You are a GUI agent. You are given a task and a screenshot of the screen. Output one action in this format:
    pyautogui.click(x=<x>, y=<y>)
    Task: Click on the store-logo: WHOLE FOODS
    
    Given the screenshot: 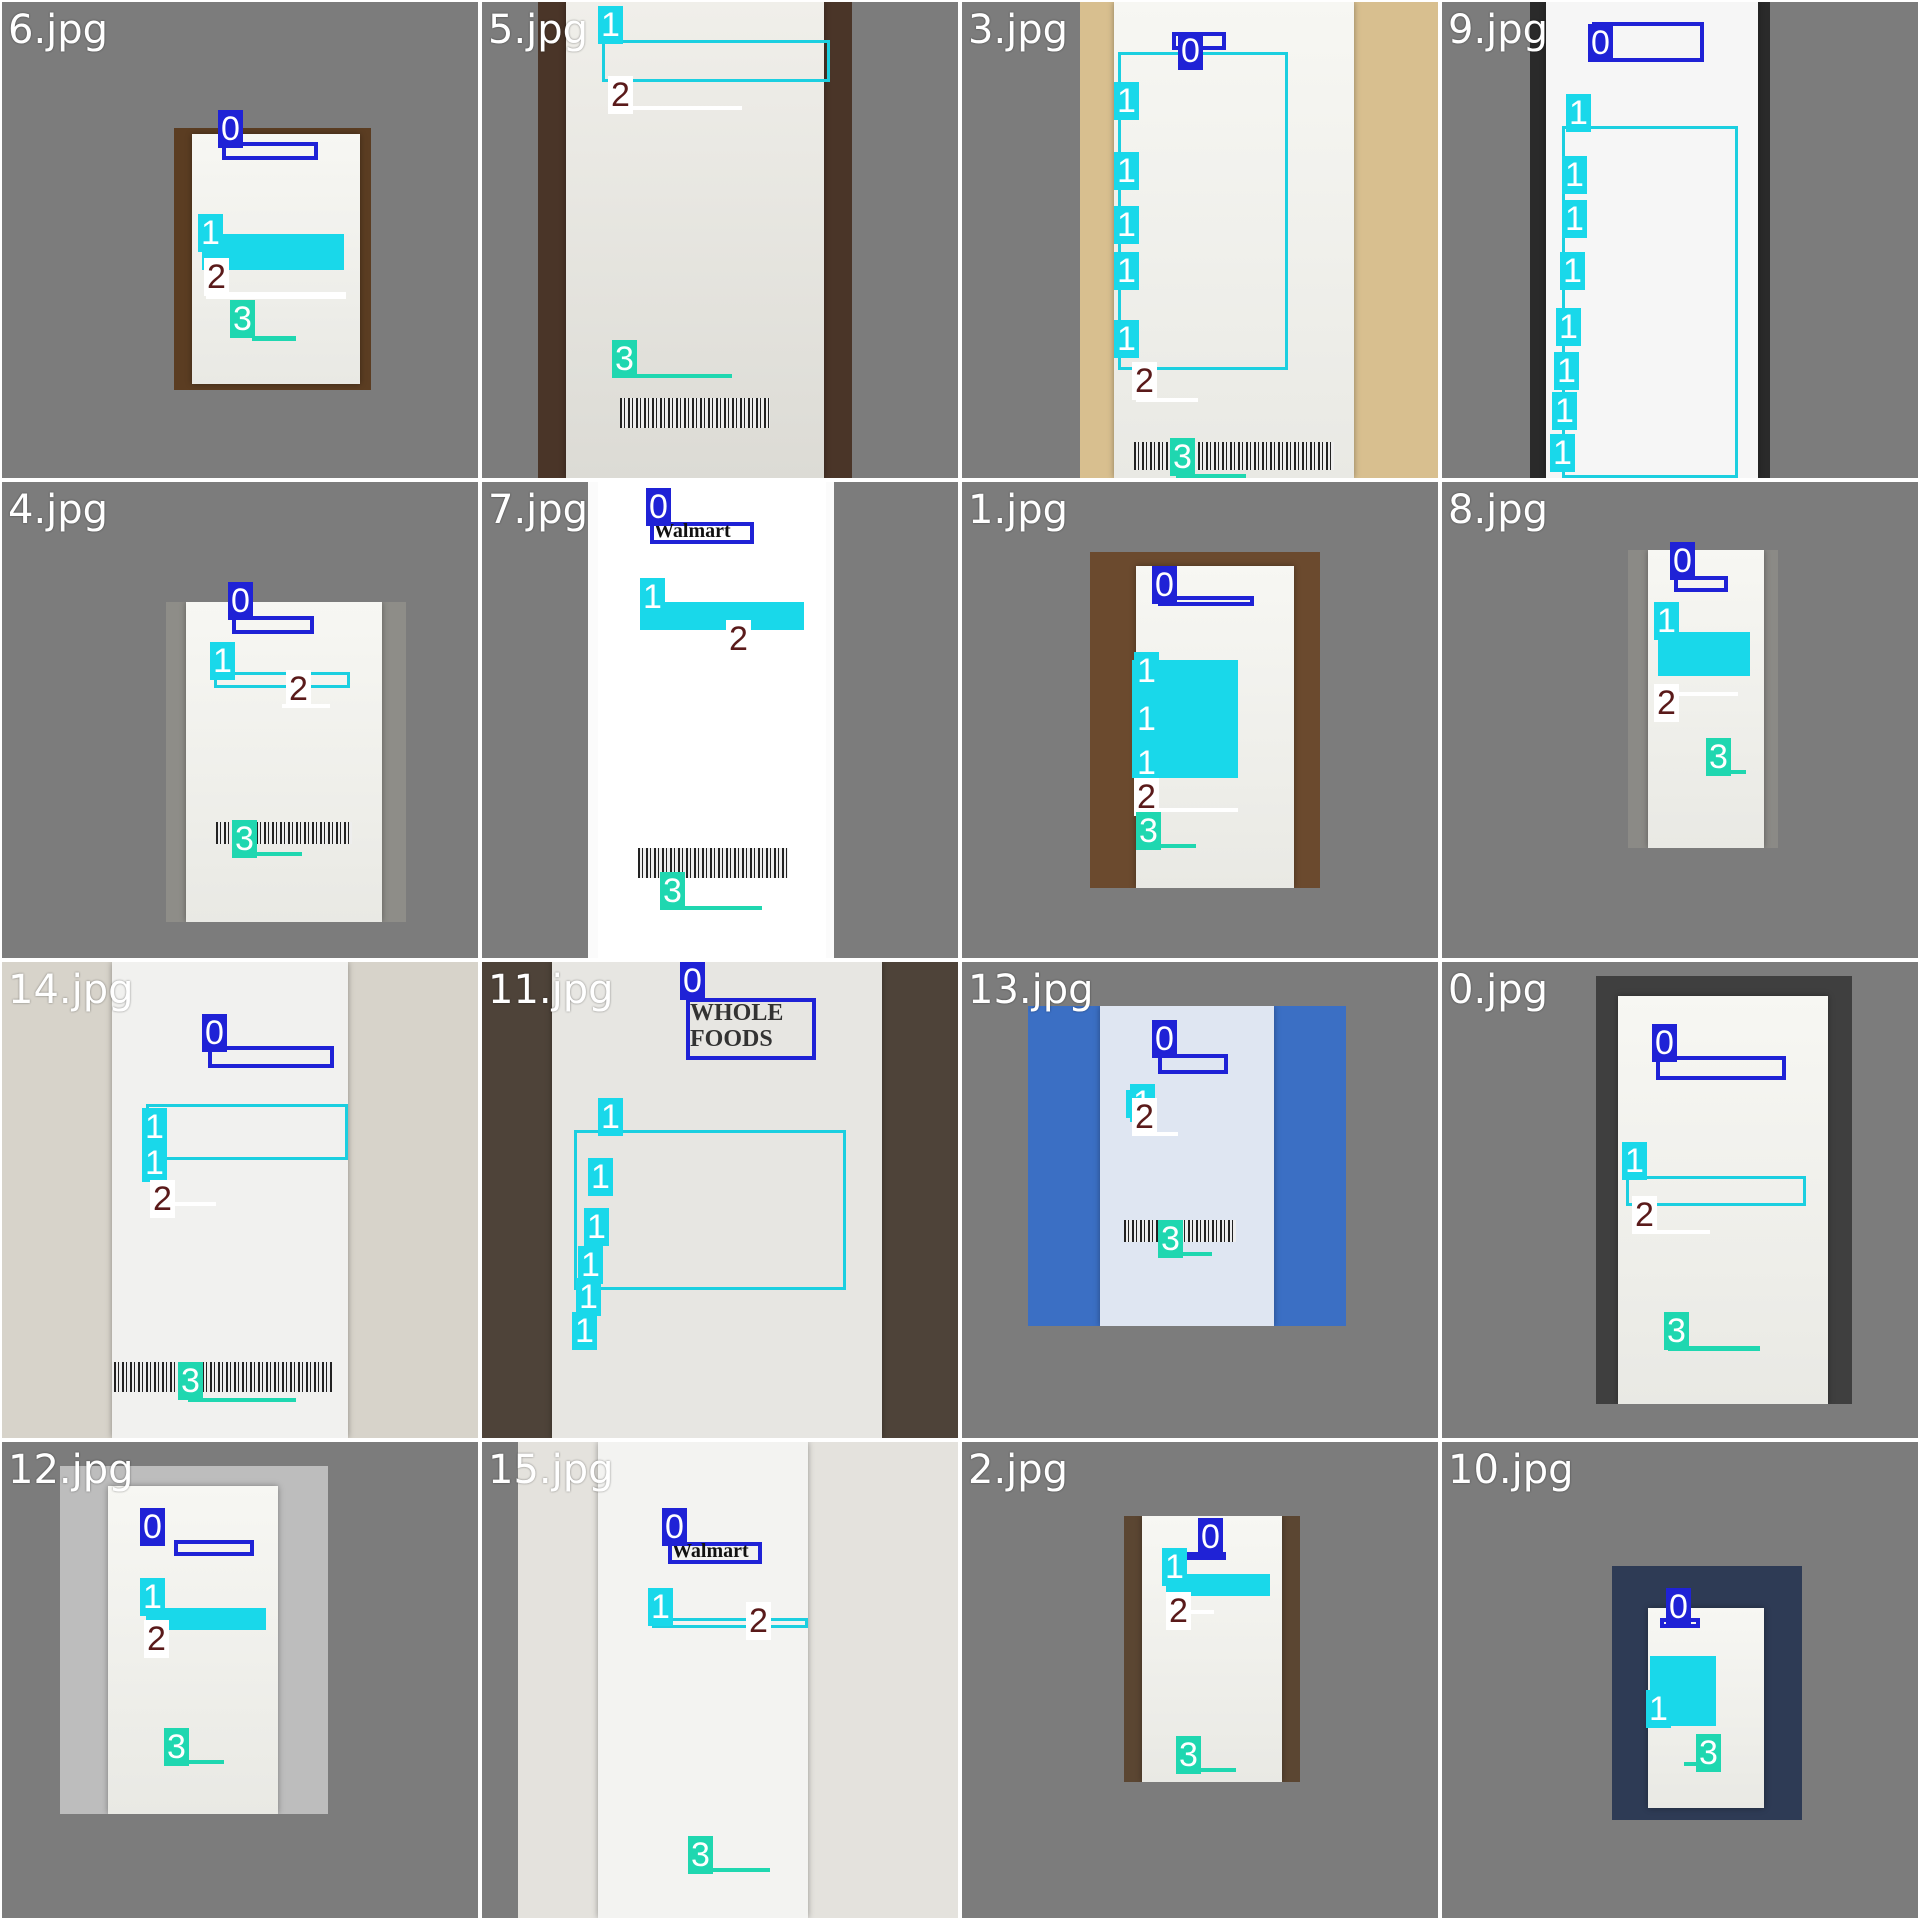 What is the action you would take?
    pyautogui.click(x=737, y=1026)
    